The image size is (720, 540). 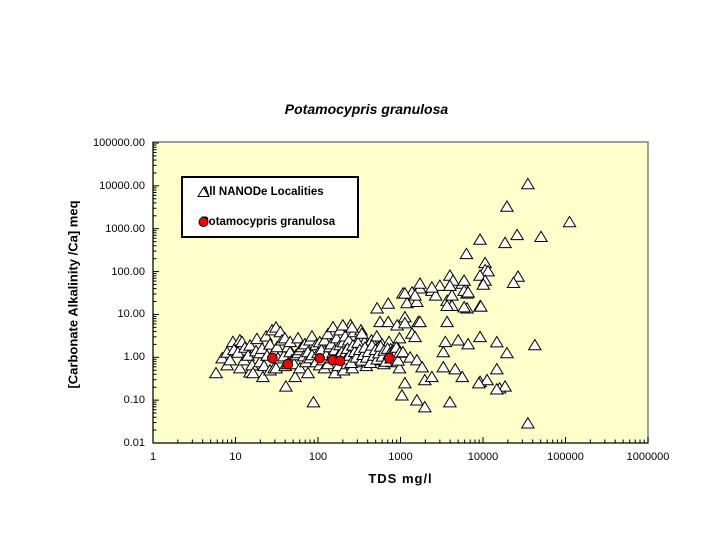 What do you see at coordinates (134, 443) in the screenshot?
I see `y-tick-label: 0.01` at bounding box center [134, 443].